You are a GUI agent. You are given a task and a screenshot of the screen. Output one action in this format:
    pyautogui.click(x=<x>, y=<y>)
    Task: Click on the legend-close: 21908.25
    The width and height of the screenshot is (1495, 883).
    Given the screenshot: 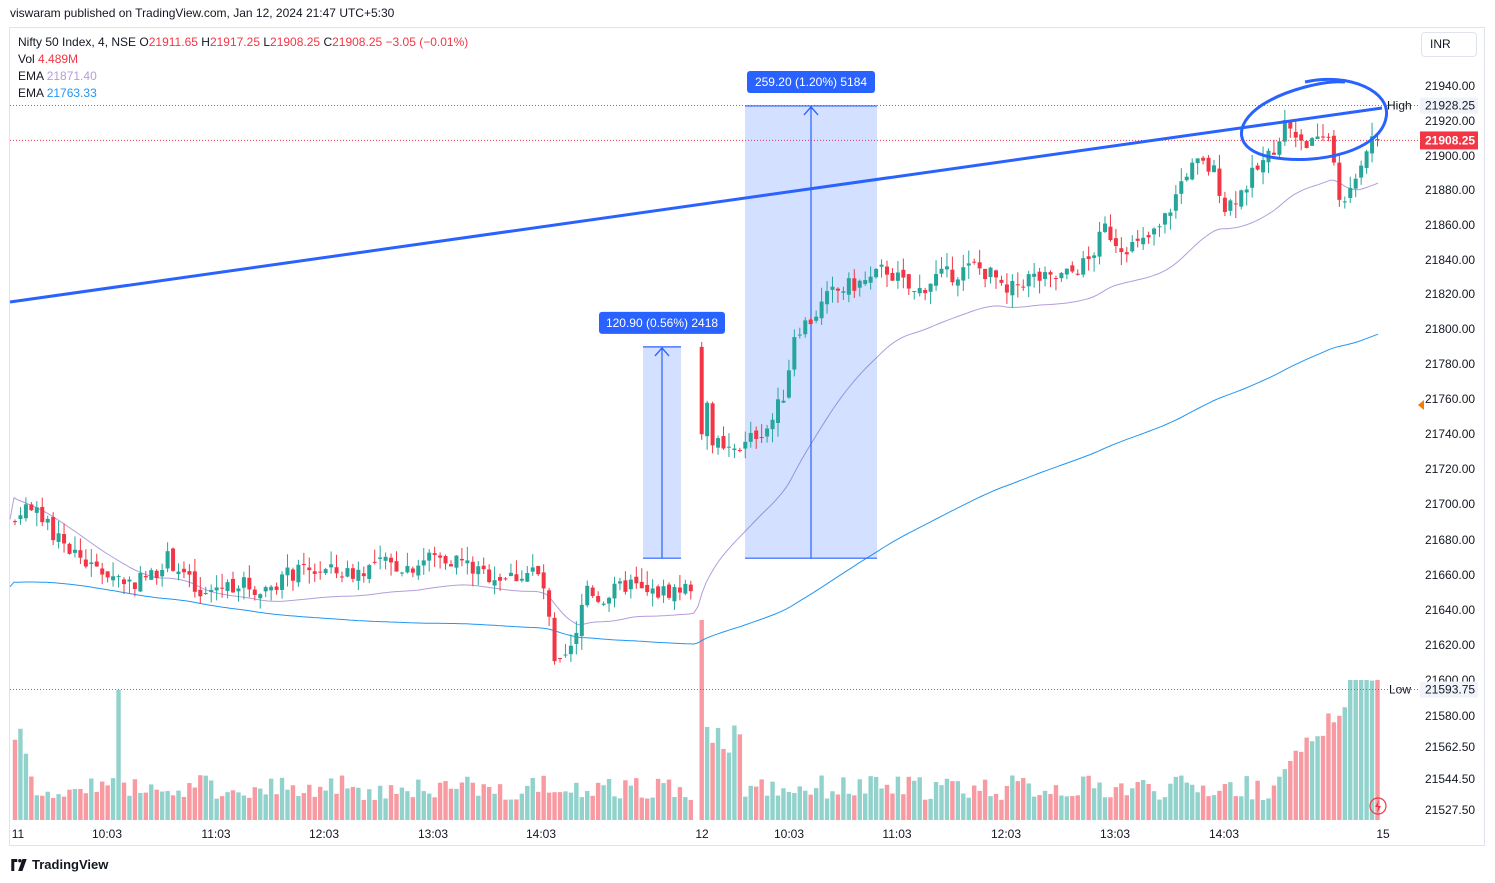 What is the action you would take?
    pyautogui.click(x=357, y=42)
    